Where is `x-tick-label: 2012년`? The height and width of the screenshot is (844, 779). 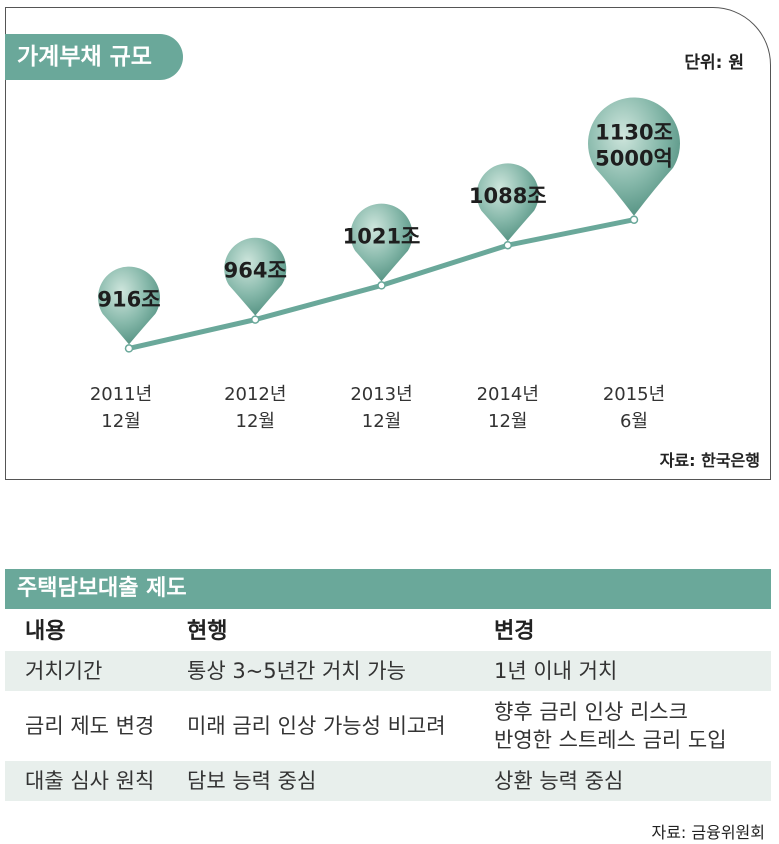
x-tick-label: 2012년 is located at coordinates (255, 394).